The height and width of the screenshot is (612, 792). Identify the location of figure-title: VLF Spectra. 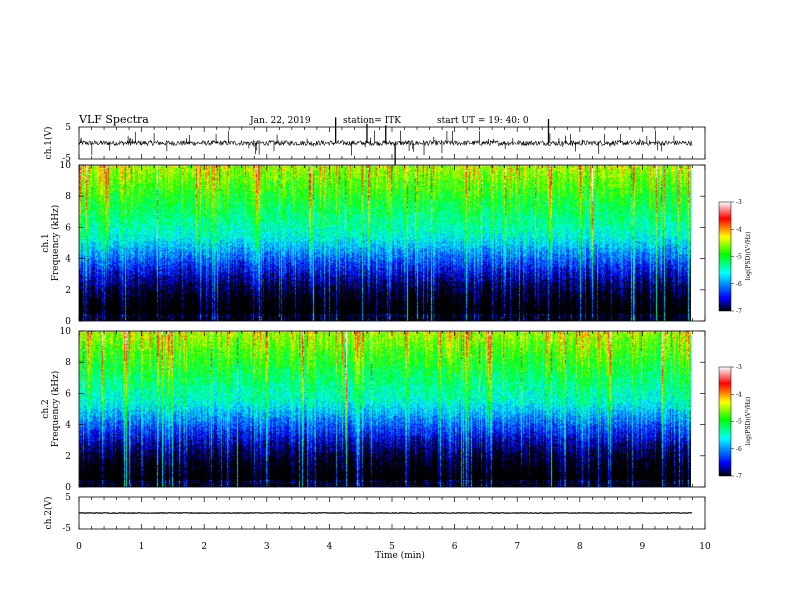
(113, 119).